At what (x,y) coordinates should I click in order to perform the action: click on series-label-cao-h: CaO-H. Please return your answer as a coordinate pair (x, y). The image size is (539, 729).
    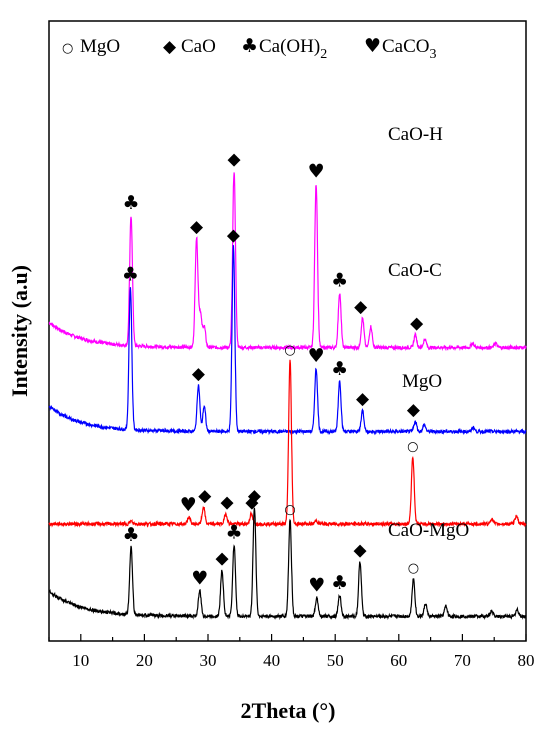
    Looking at the image, I should click on (415, 134).